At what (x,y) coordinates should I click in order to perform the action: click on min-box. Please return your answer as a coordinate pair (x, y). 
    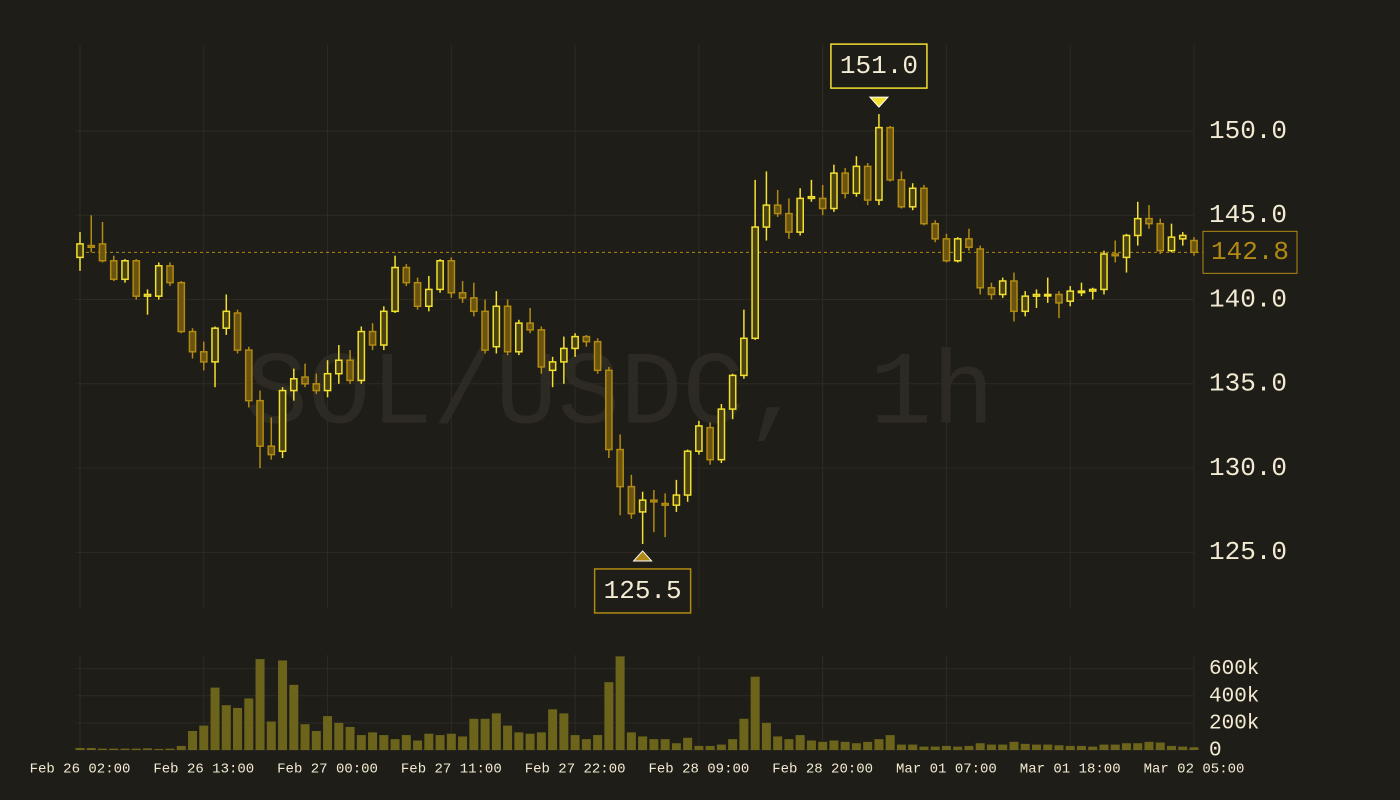
    Looking at the image, I should click on (642, 591).